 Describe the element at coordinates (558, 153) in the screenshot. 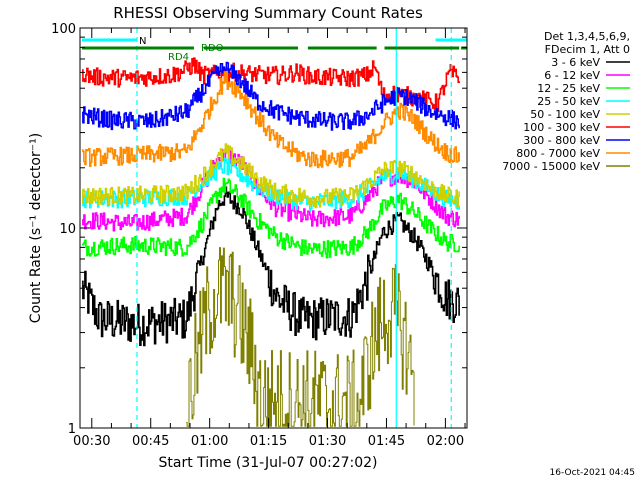

I see `legend-label: 800 - 7000 keV` at that location.